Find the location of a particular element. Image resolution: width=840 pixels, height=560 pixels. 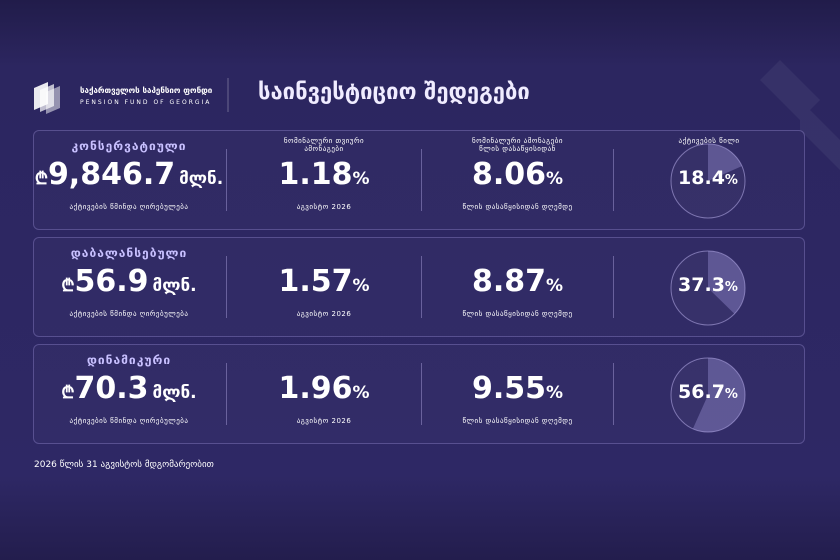

fund-name: კონსერვატიული is located at coordinates (129, 146).